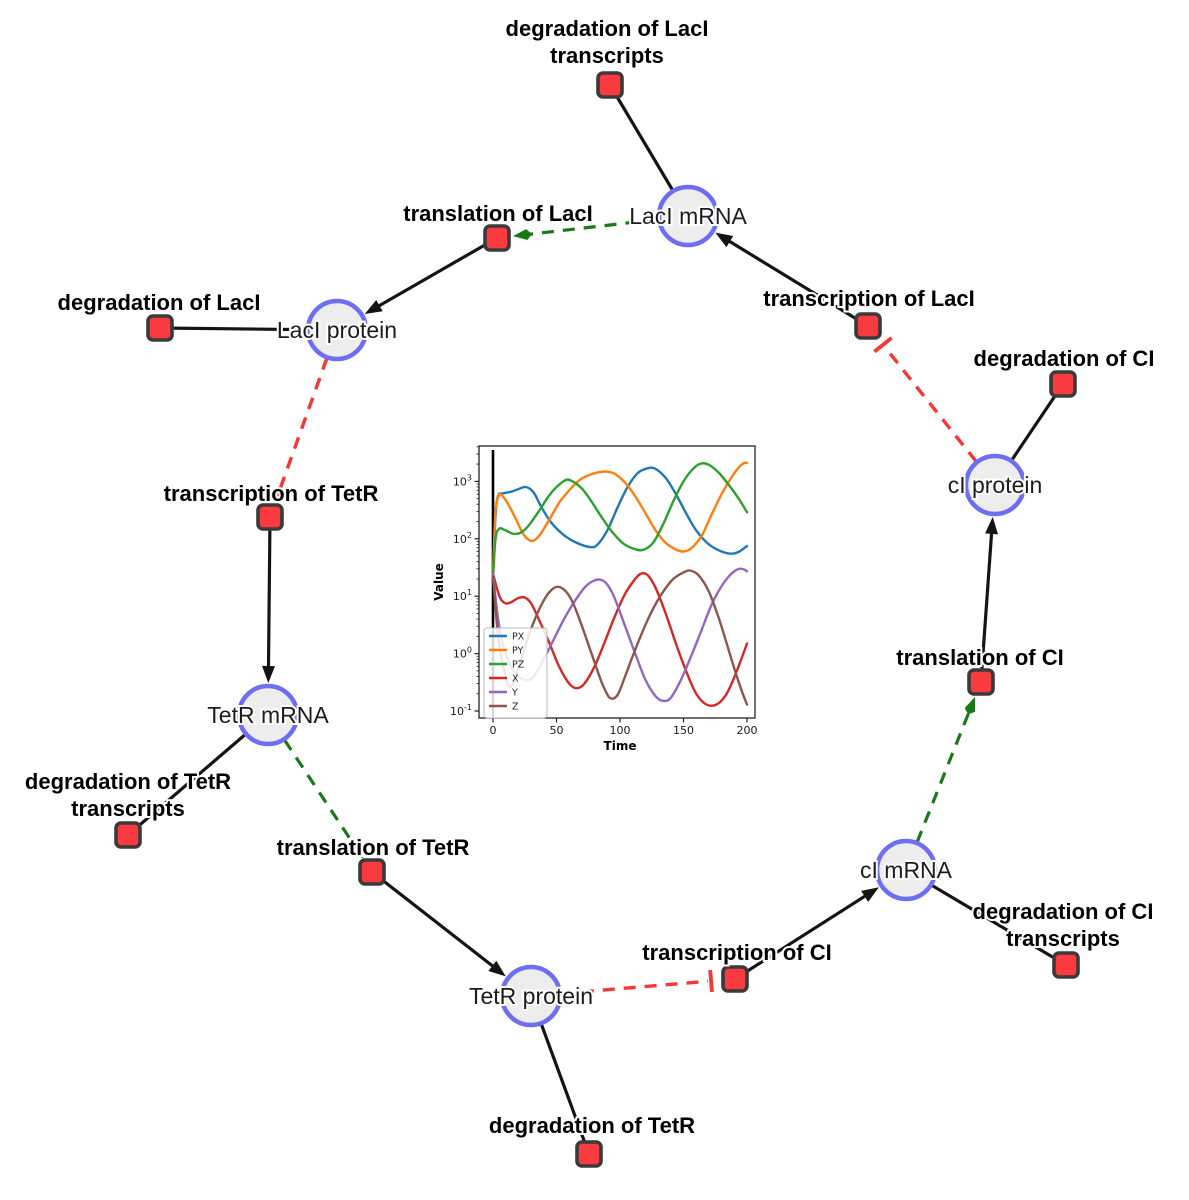 The height and width of the screenshot is (1200, 1189). I want to click on reaction-label-transcription-tetr-line1: transcription of TetR, so click(271, 493).